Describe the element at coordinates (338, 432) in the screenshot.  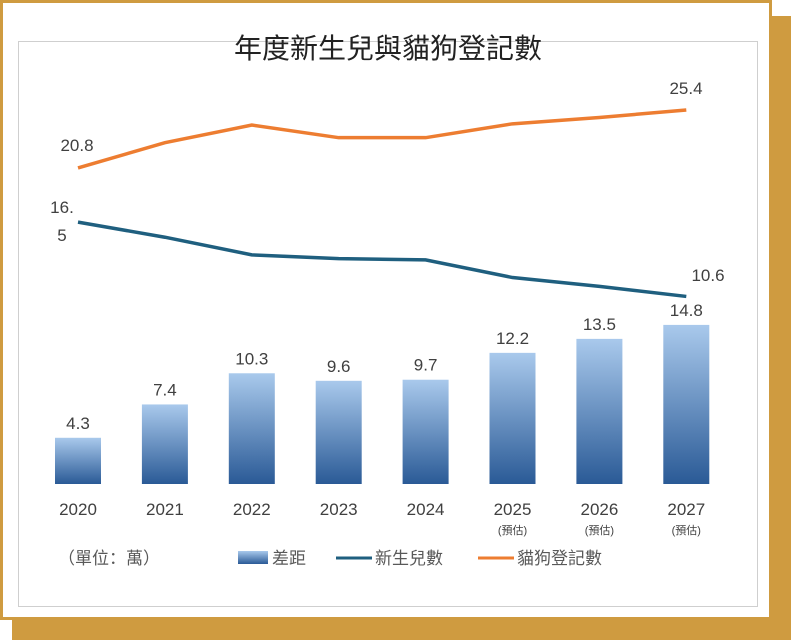
I see `bar-2023` at that location.